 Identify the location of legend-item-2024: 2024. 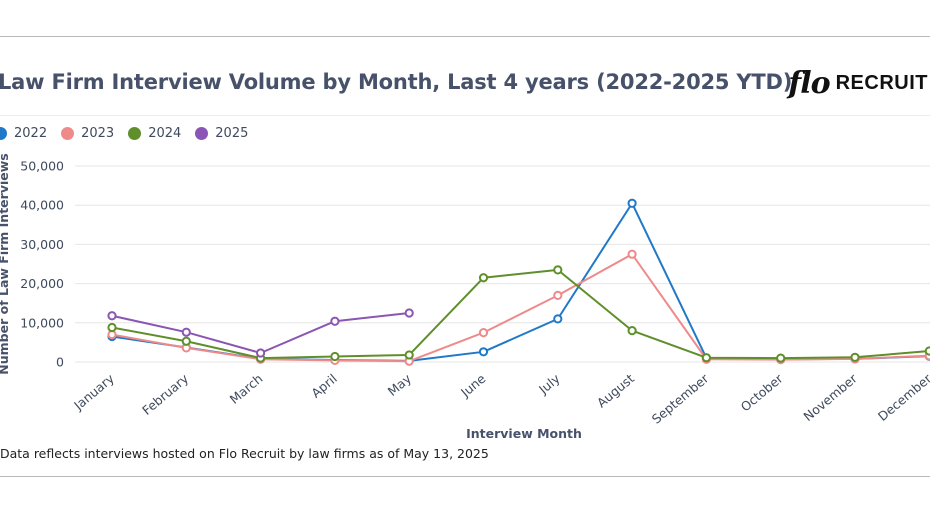
(154, 133).